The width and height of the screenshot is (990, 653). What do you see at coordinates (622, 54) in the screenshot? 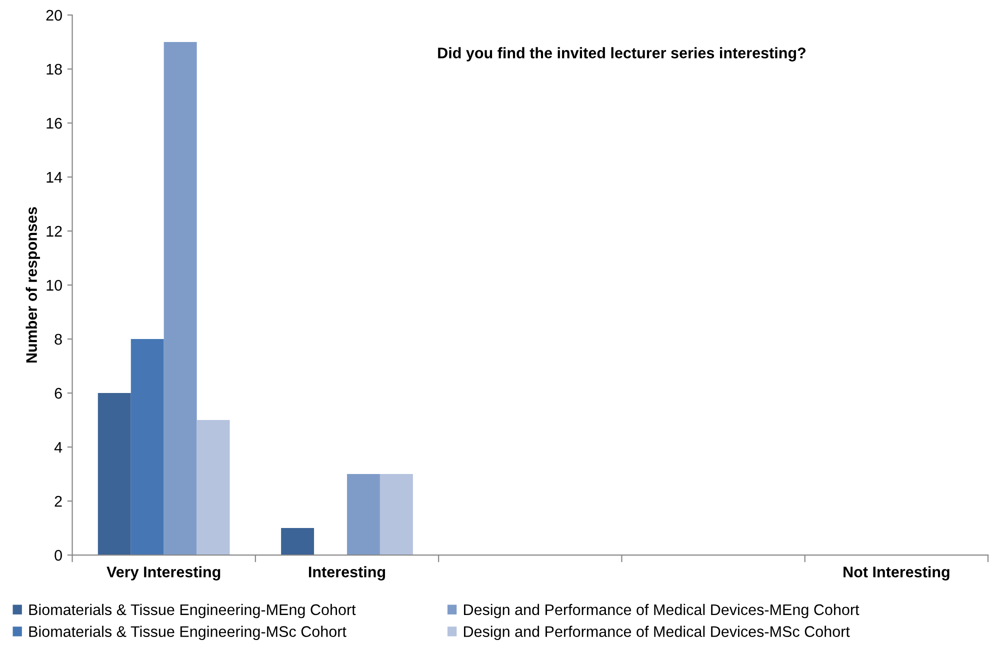
I see `text: Did you find the invited lecturer series interesting?` at bounding box center [622, 54].